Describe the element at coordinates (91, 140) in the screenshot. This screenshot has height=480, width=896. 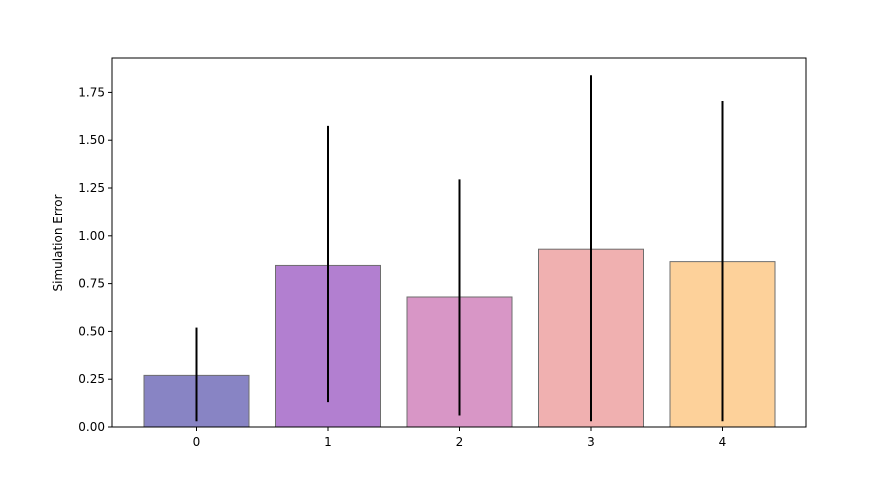
I see `y-tick-label-6: 1.50` at that location.